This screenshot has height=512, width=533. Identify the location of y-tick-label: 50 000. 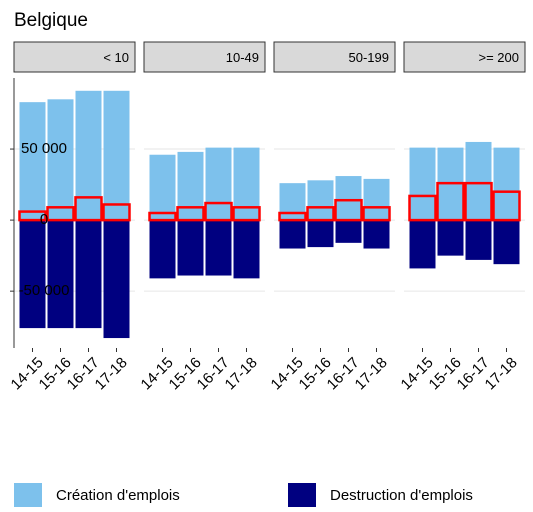
(44, 148).